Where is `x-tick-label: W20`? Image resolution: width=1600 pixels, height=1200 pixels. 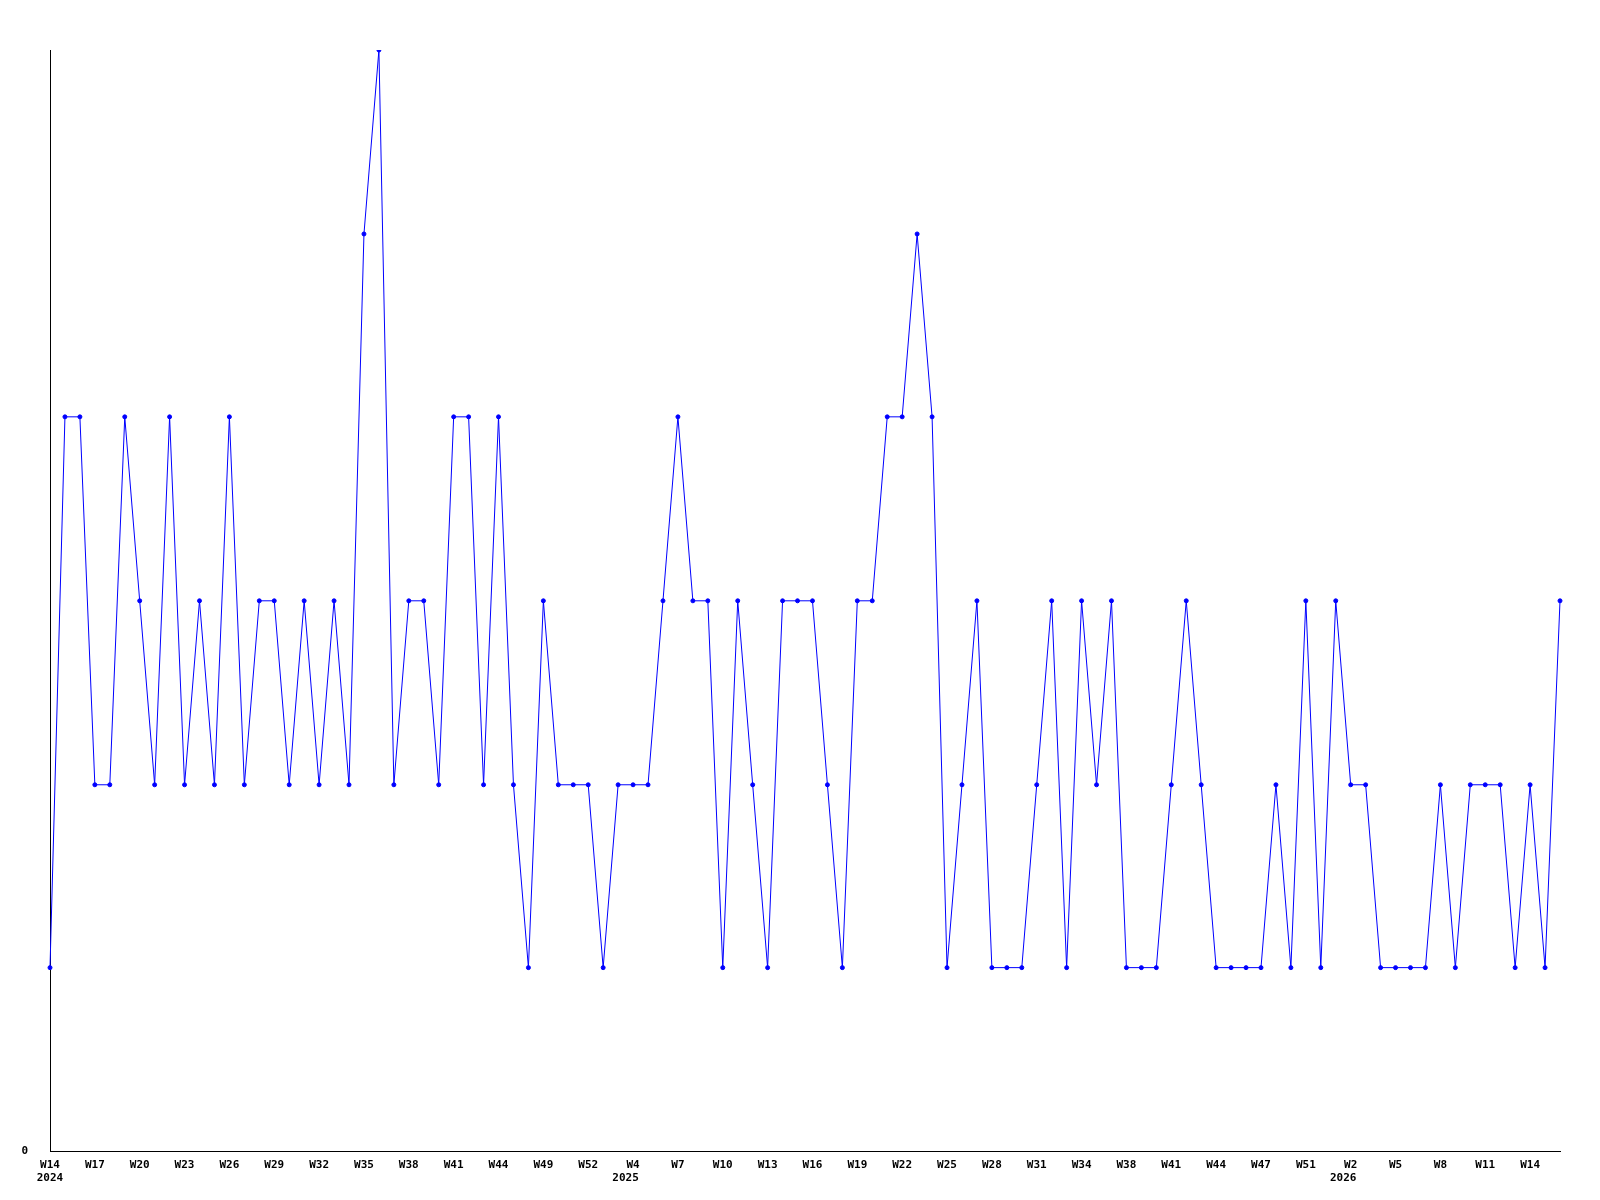 x-tick-label: W20 is located at coordinates (139, 1165).